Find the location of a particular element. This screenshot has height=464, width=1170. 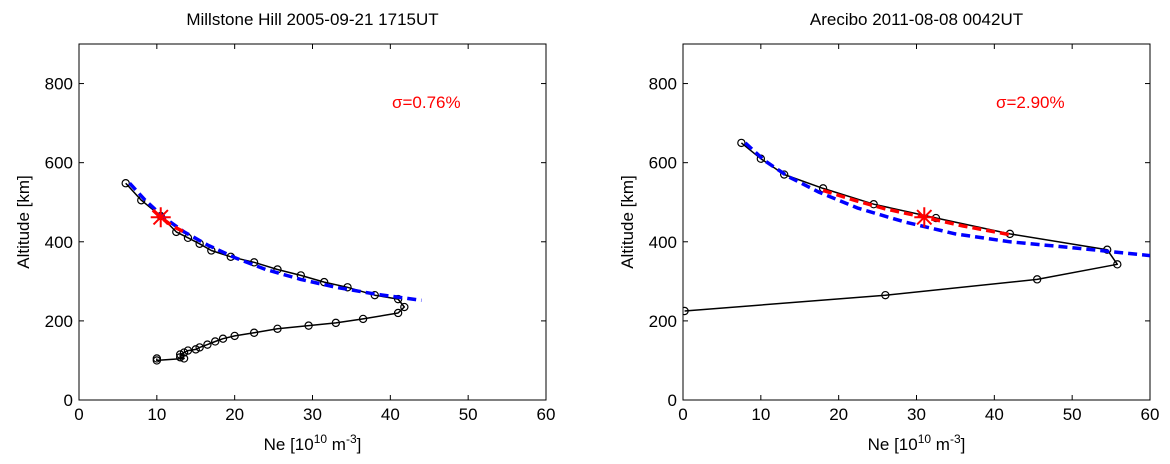

local-fit-line is located at coordinates (916, 212).